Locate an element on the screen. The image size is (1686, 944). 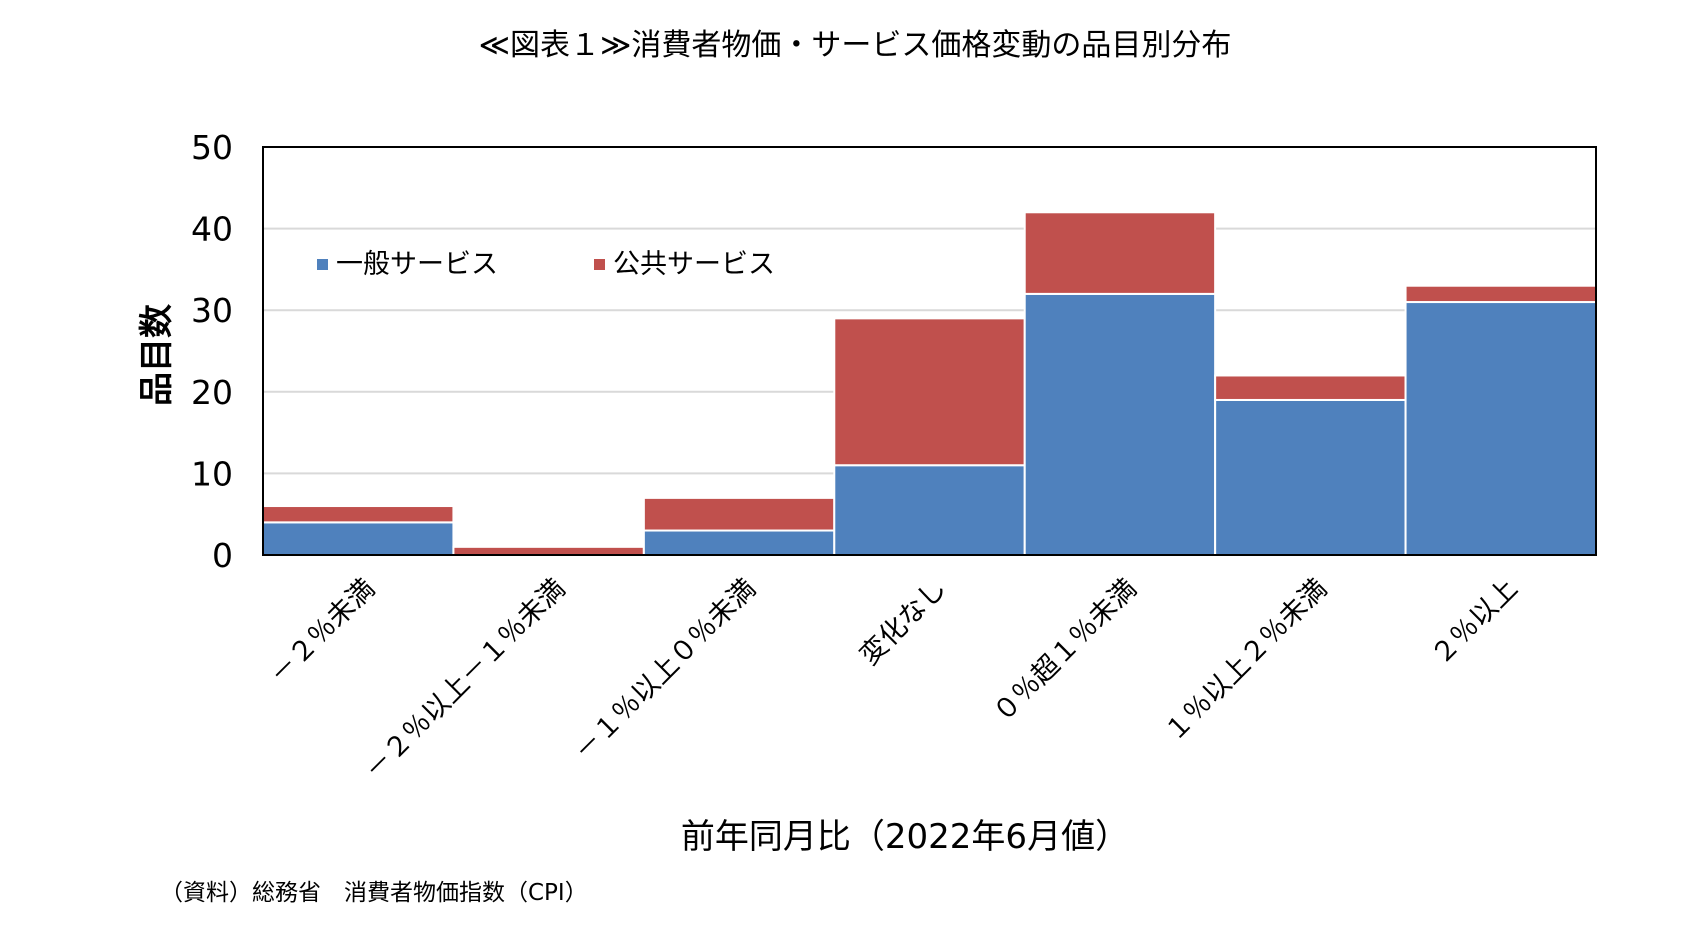
y-axis-ticks: 0 10 20 30 40 50 is located at coordinates (212, 351).